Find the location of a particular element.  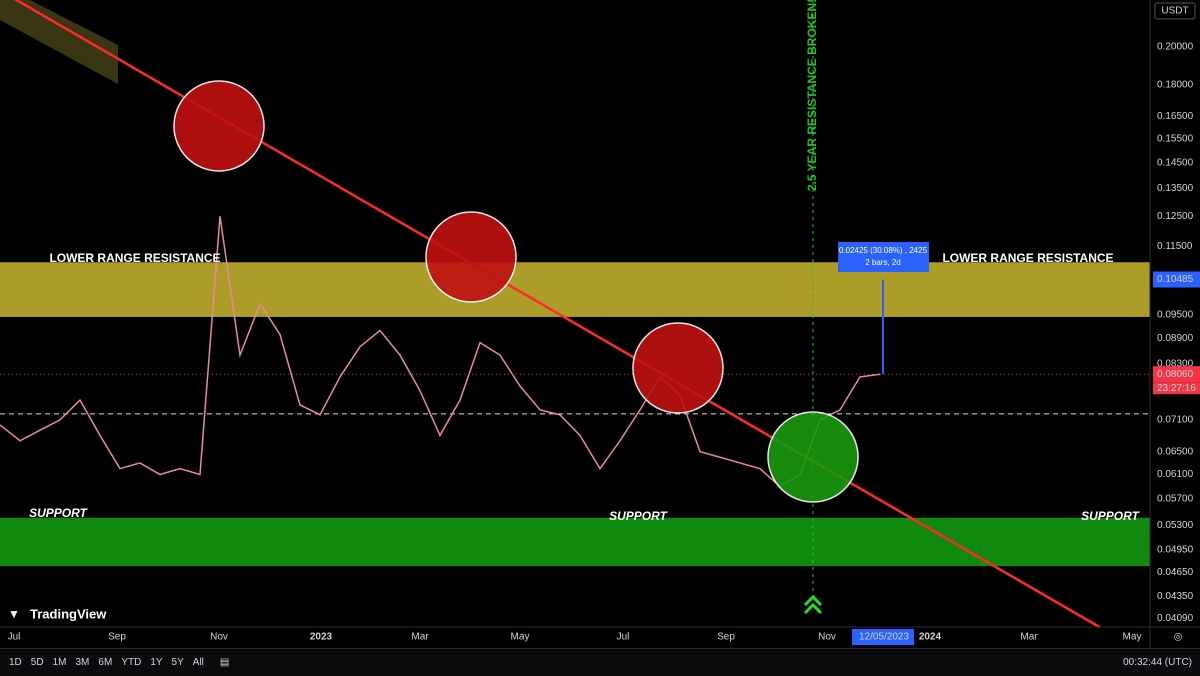

unit-box is located at coordinates (1175, 11).